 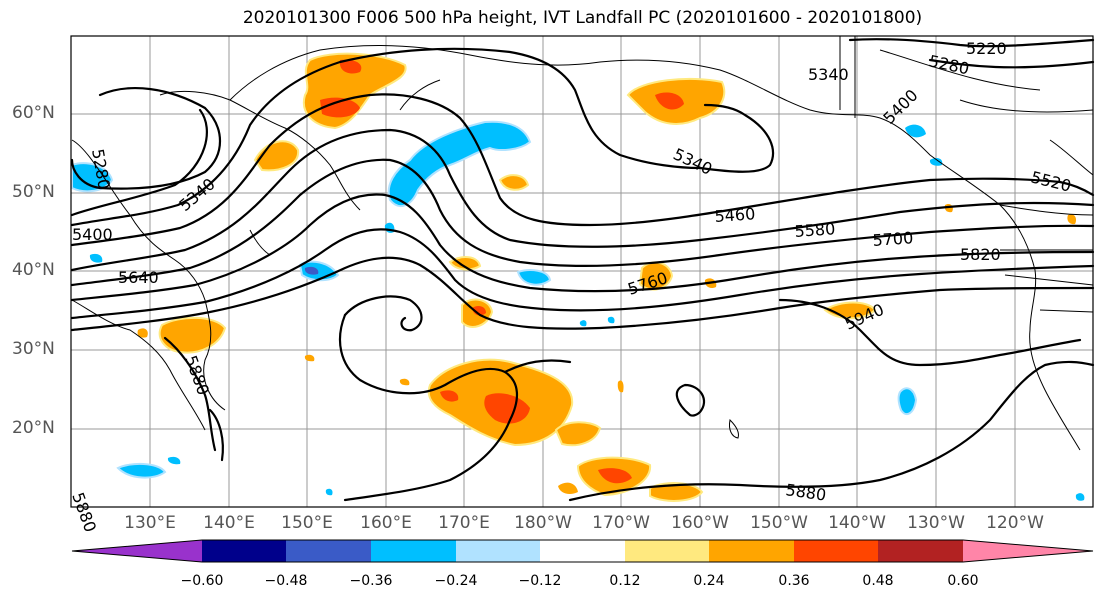 What do you see at coordinates (857, 523) in the screenshot?
I see `lon-label: 140°W` at bounding box center [857, 523].